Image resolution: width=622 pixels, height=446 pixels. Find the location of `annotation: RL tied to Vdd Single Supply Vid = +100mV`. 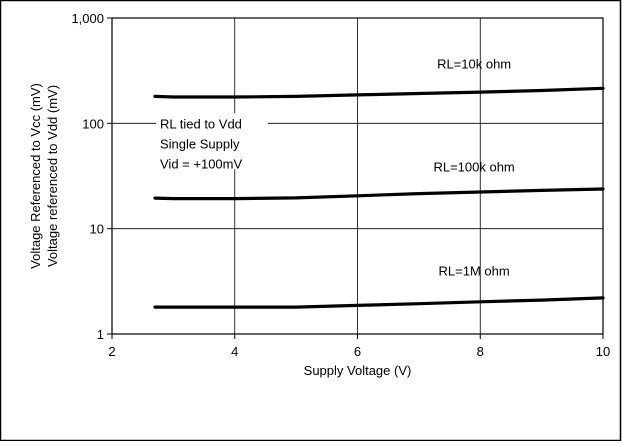

annotation: RL tied to Vdd Single Supply Vid = +100mV is located at coordinates (212, 142).